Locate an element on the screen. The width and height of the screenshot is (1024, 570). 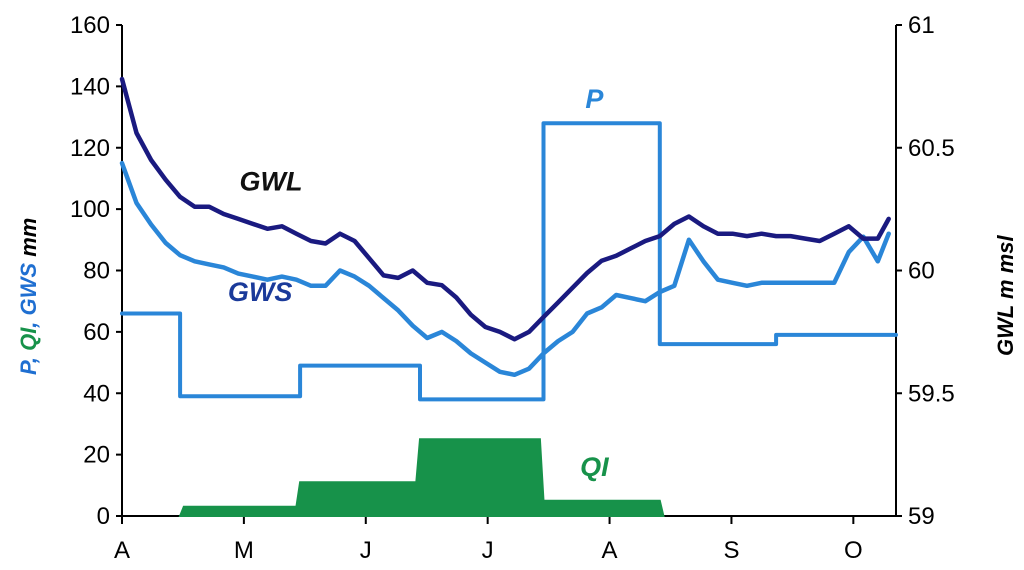
left-tick-label: 120 is located at coordinates (90, 148).